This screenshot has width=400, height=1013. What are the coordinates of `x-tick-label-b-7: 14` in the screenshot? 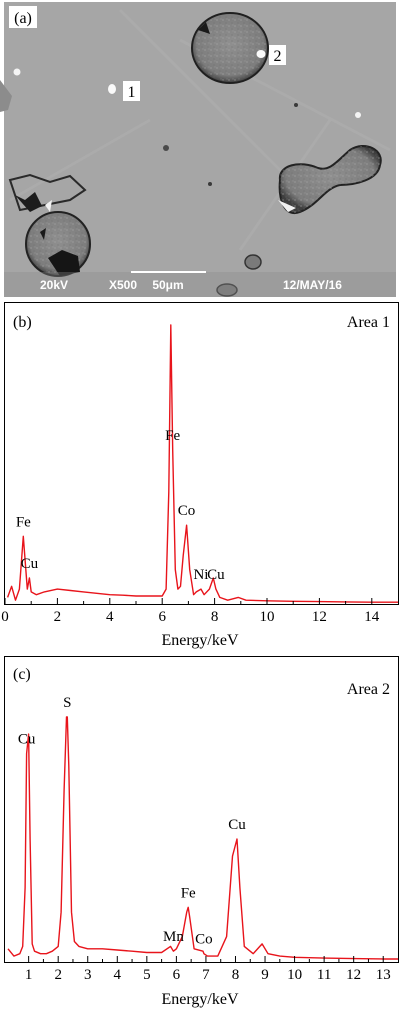 It's located at (372, 617).